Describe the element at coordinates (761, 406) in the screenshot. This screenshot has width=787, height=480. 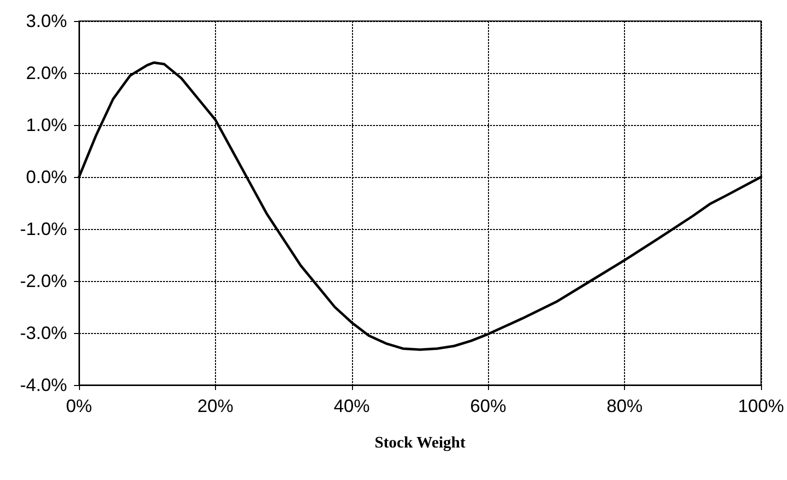
I see `x-tick-label: 100%` at that location.